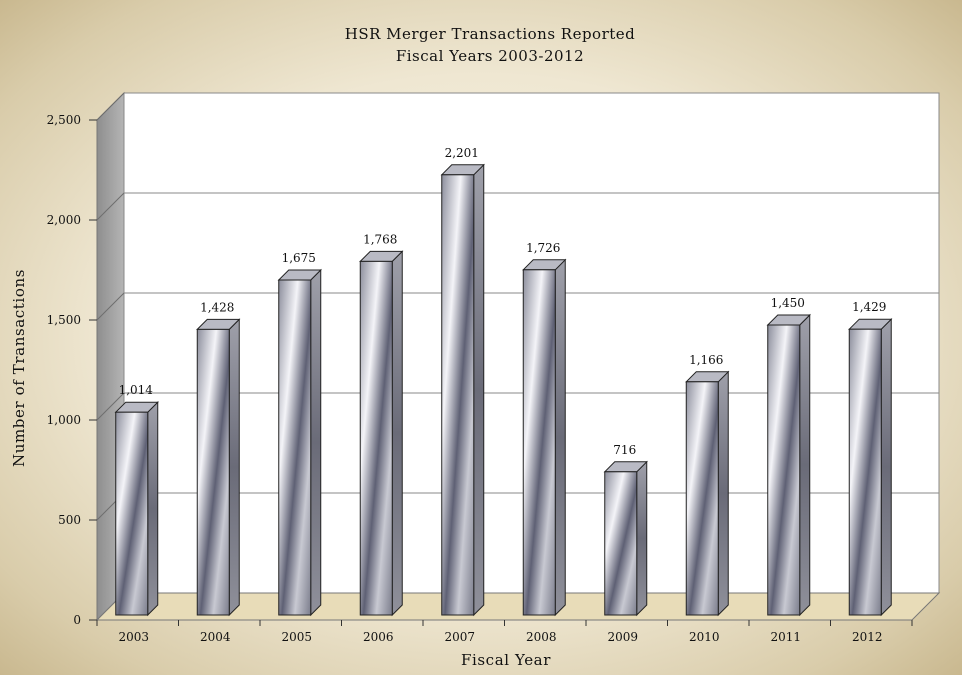 The image size is (962, 675). I want to click on data-label: 1,014, so click(136, 390).